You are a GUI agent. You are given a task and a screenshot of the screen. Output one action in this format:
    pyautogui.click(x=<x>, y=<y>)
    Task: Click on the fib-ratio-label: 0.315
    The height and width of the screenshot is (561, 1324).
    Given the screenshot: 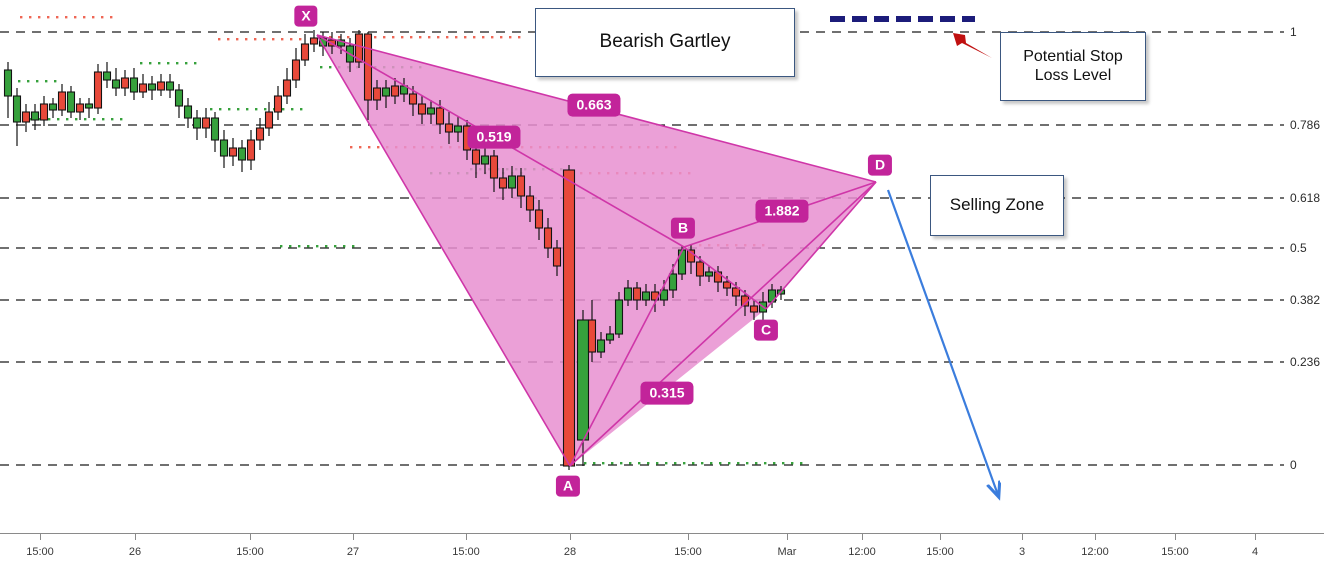 What is the action you would take?
    pyautogui.click(x=667, y=393)
    